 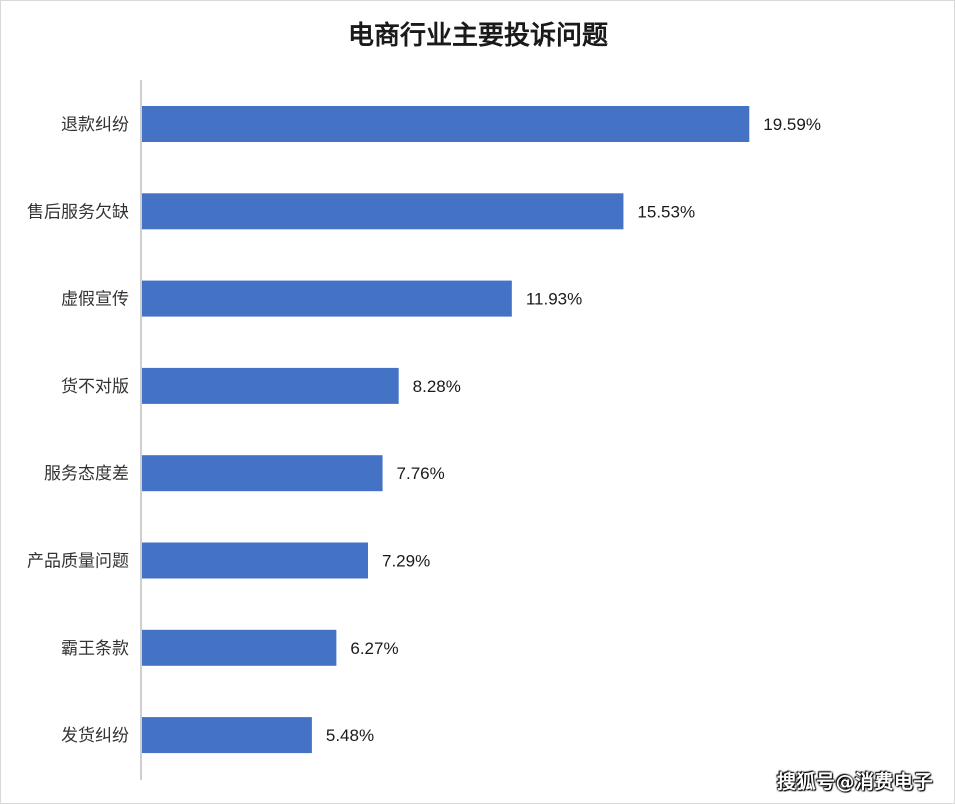 I want to click on category-label: 虚假宣传, so click(x=95, y=300).